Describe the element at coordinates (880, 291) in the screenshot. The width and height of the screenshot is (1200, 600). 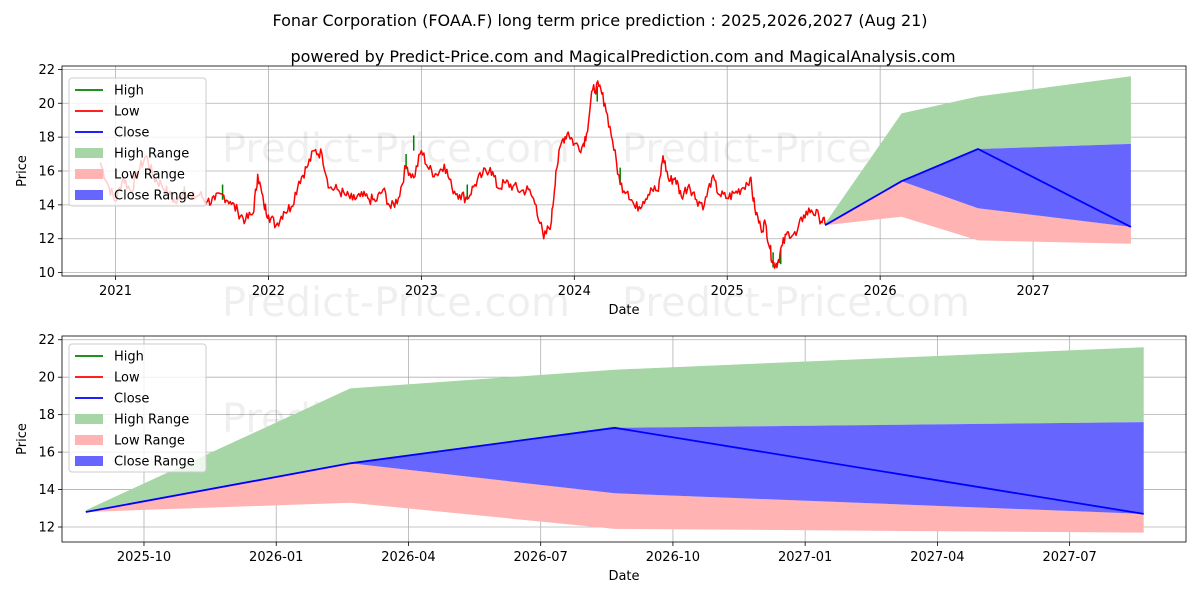
I see `x-tick-label: 2026` at that location.